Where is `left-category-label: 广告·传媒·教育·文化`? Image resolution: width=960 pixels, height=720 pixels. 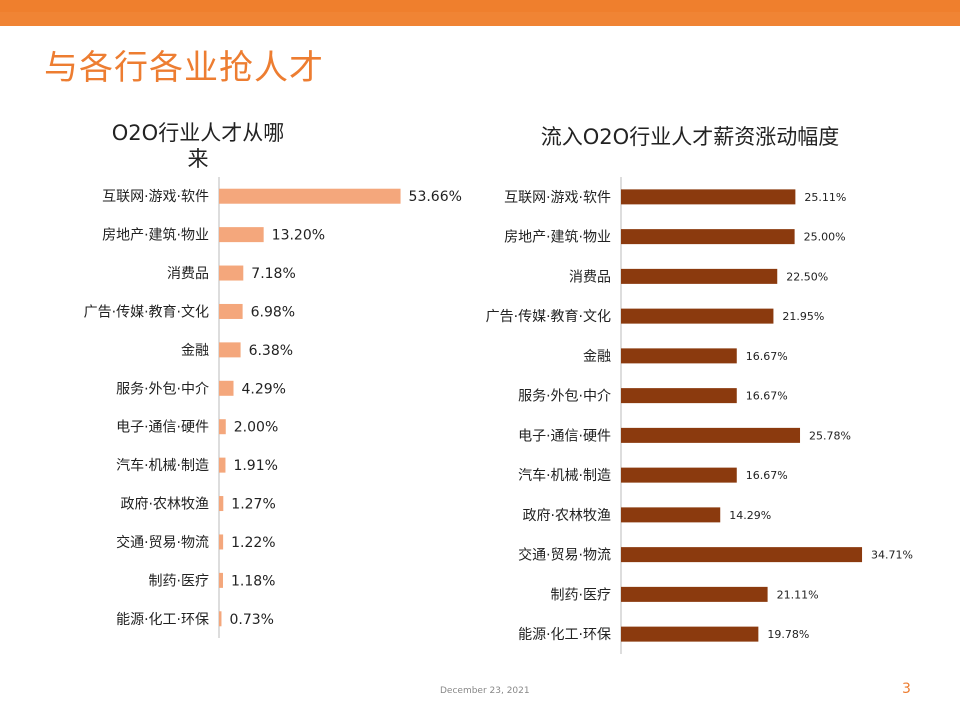
left-category-label: 广告·传媒·教育·文化 is located at coordinates (146, 312).